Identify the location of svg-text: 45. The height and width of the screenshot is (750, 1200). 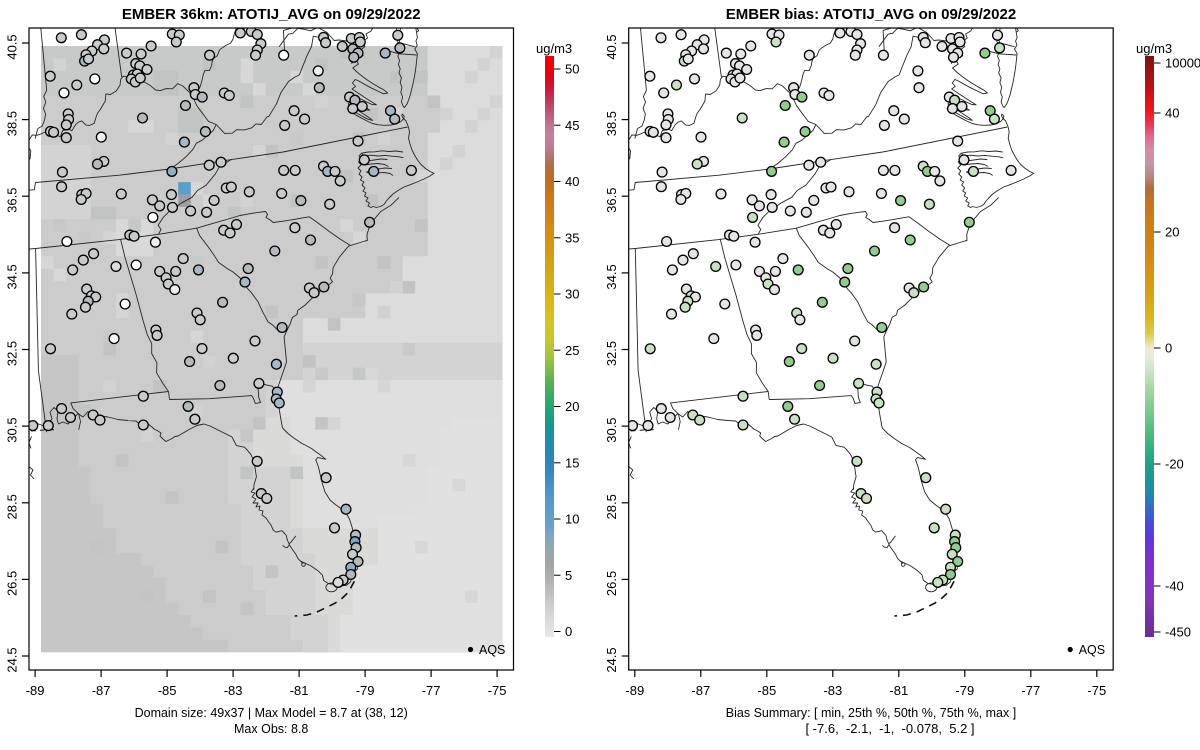
(572, 125).